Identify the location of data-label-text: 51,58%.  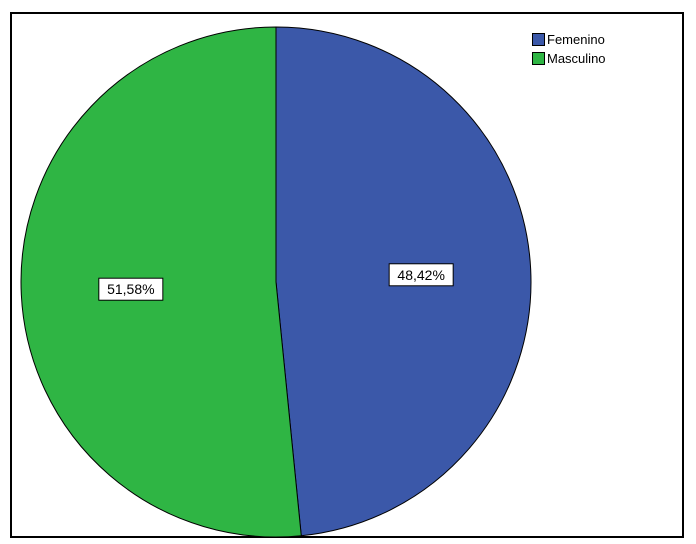
(130, 289).